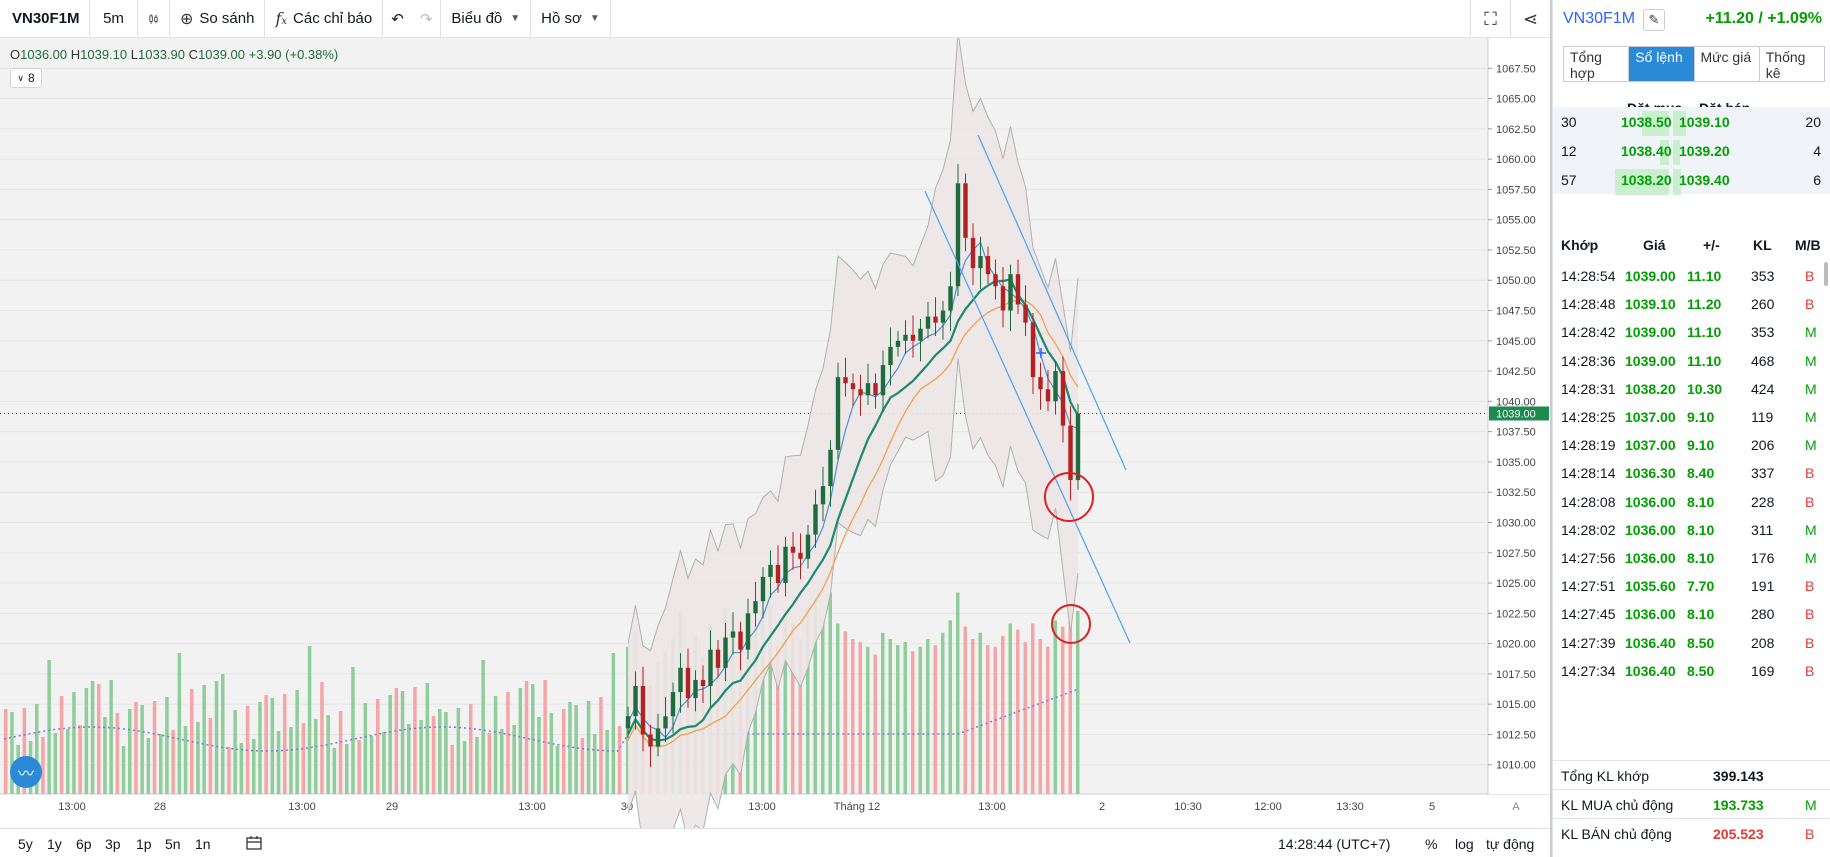  What do you see at coordinates (45, 19) in the screenshot?
I see `symbol-search: VN30F1M` at bounding box center [45, 19].